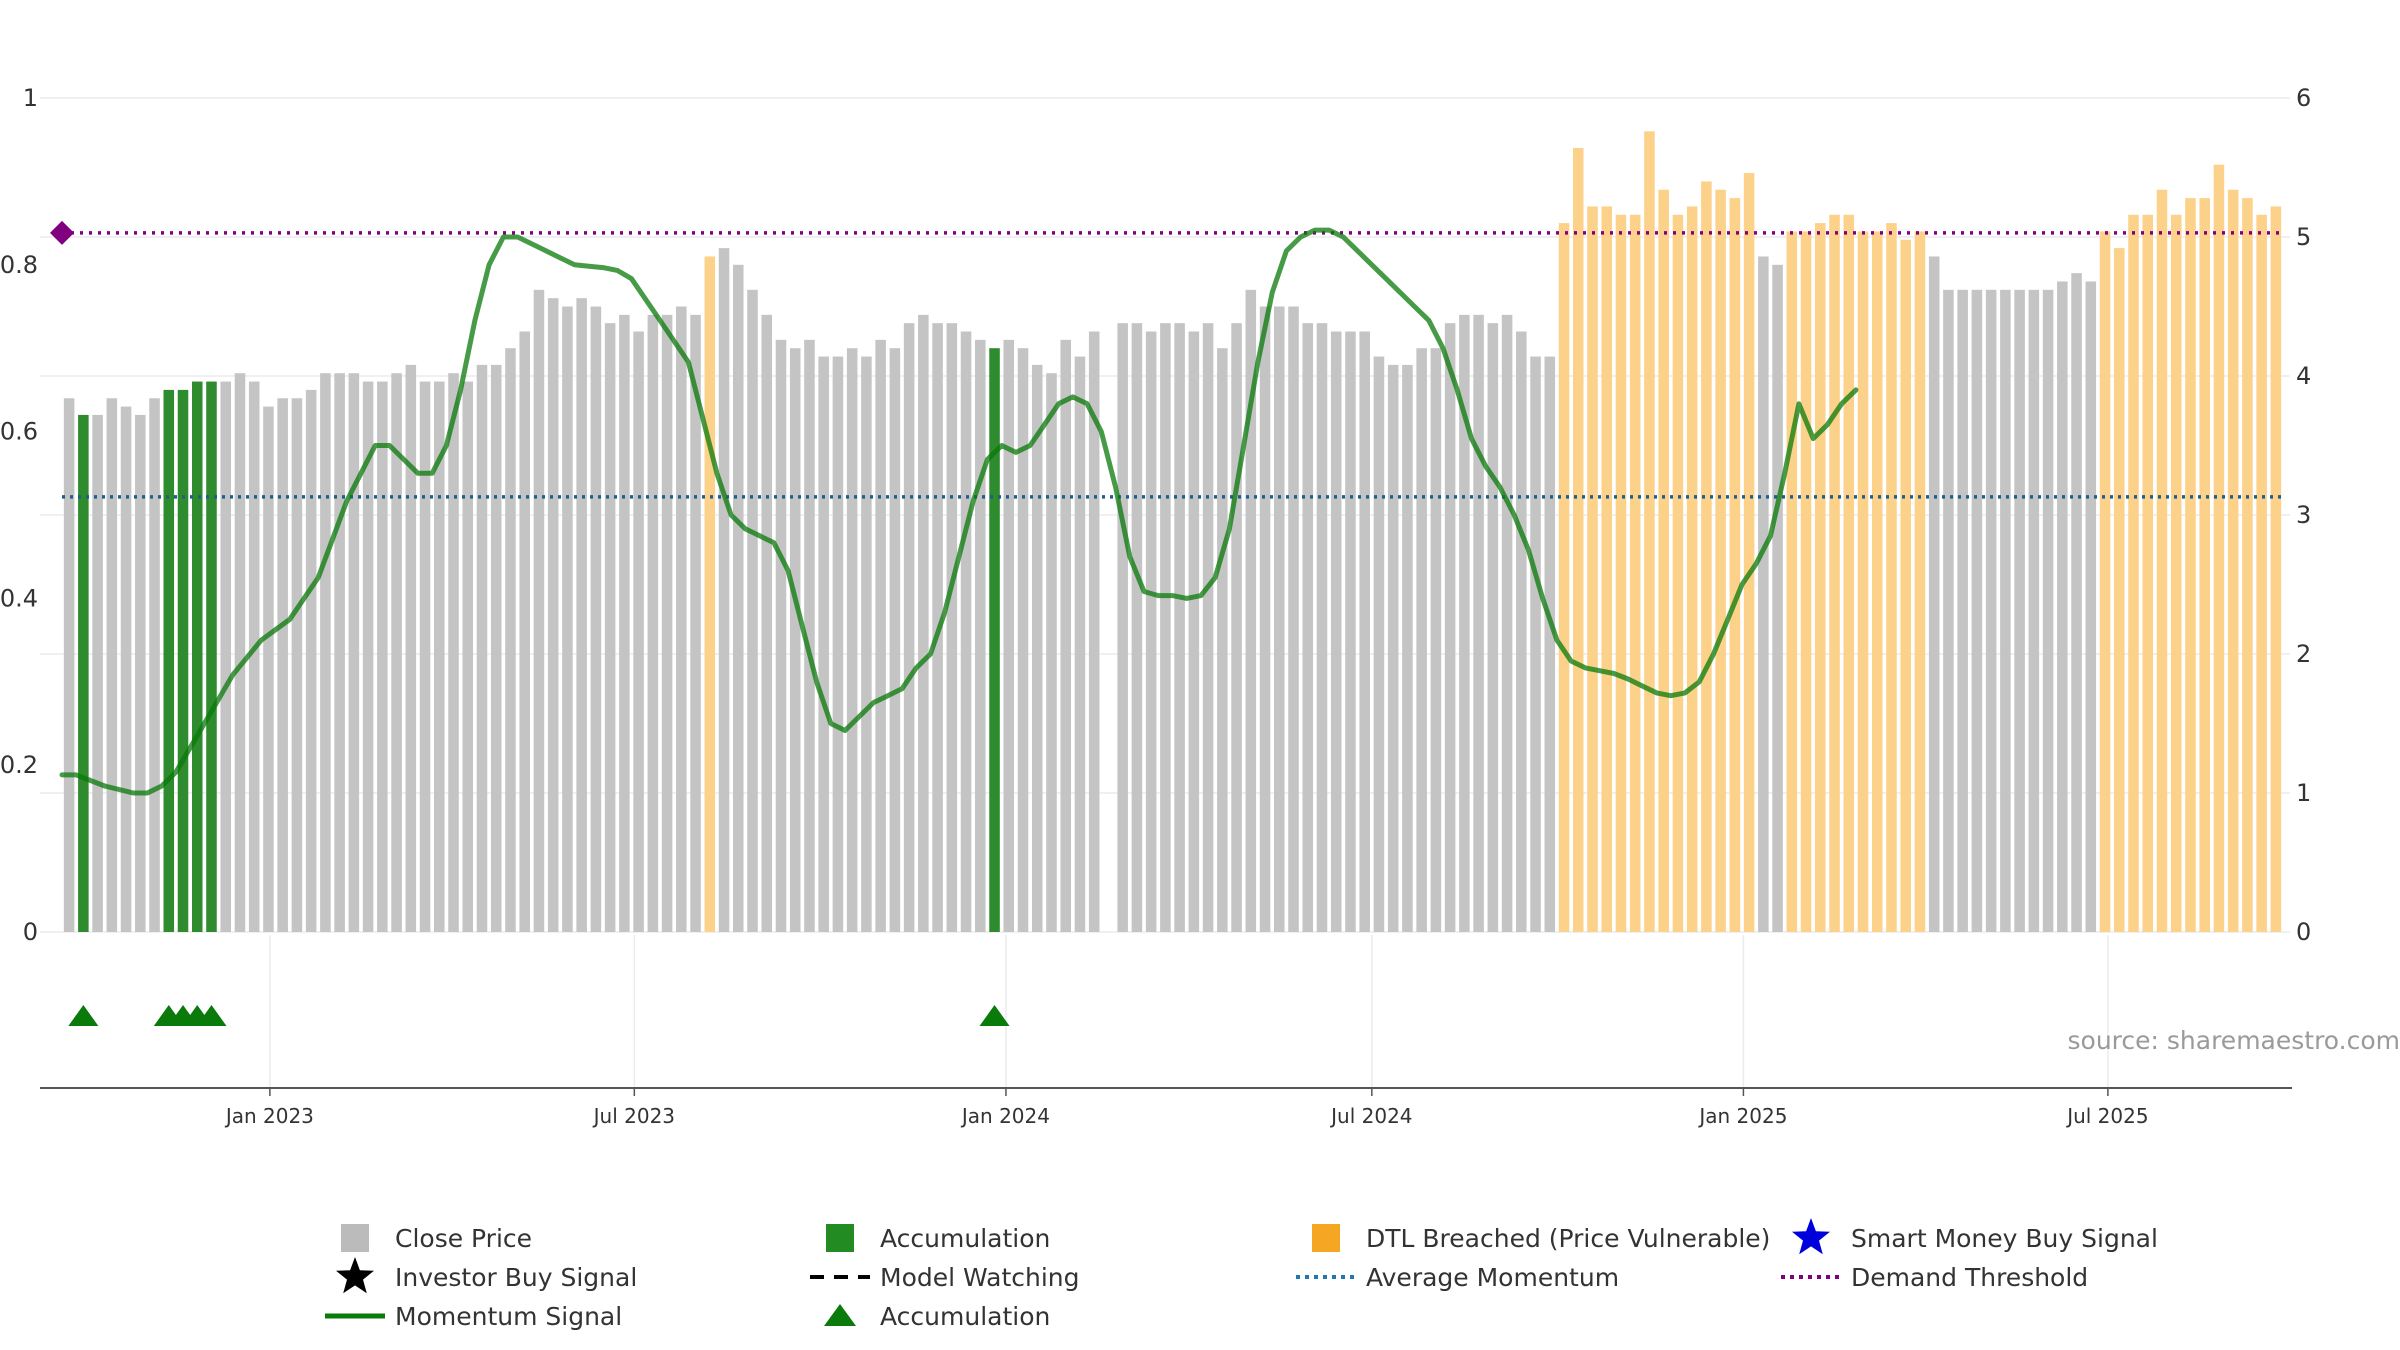 This screenshot has width=2400, height=1350. What do you see at coordinates (1370, 1116) in the screenshot?
I see `x-tick-label: Jul 2024` at bounding box center [1370, 1116].